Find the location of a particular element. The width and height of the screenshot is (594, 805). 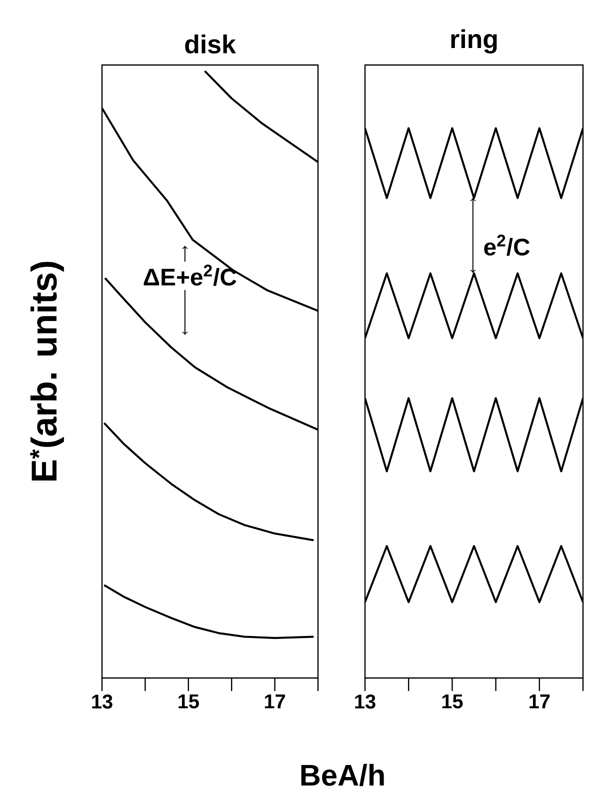

annotation: e$^{2}$/C is located at coordinates (507, 245).